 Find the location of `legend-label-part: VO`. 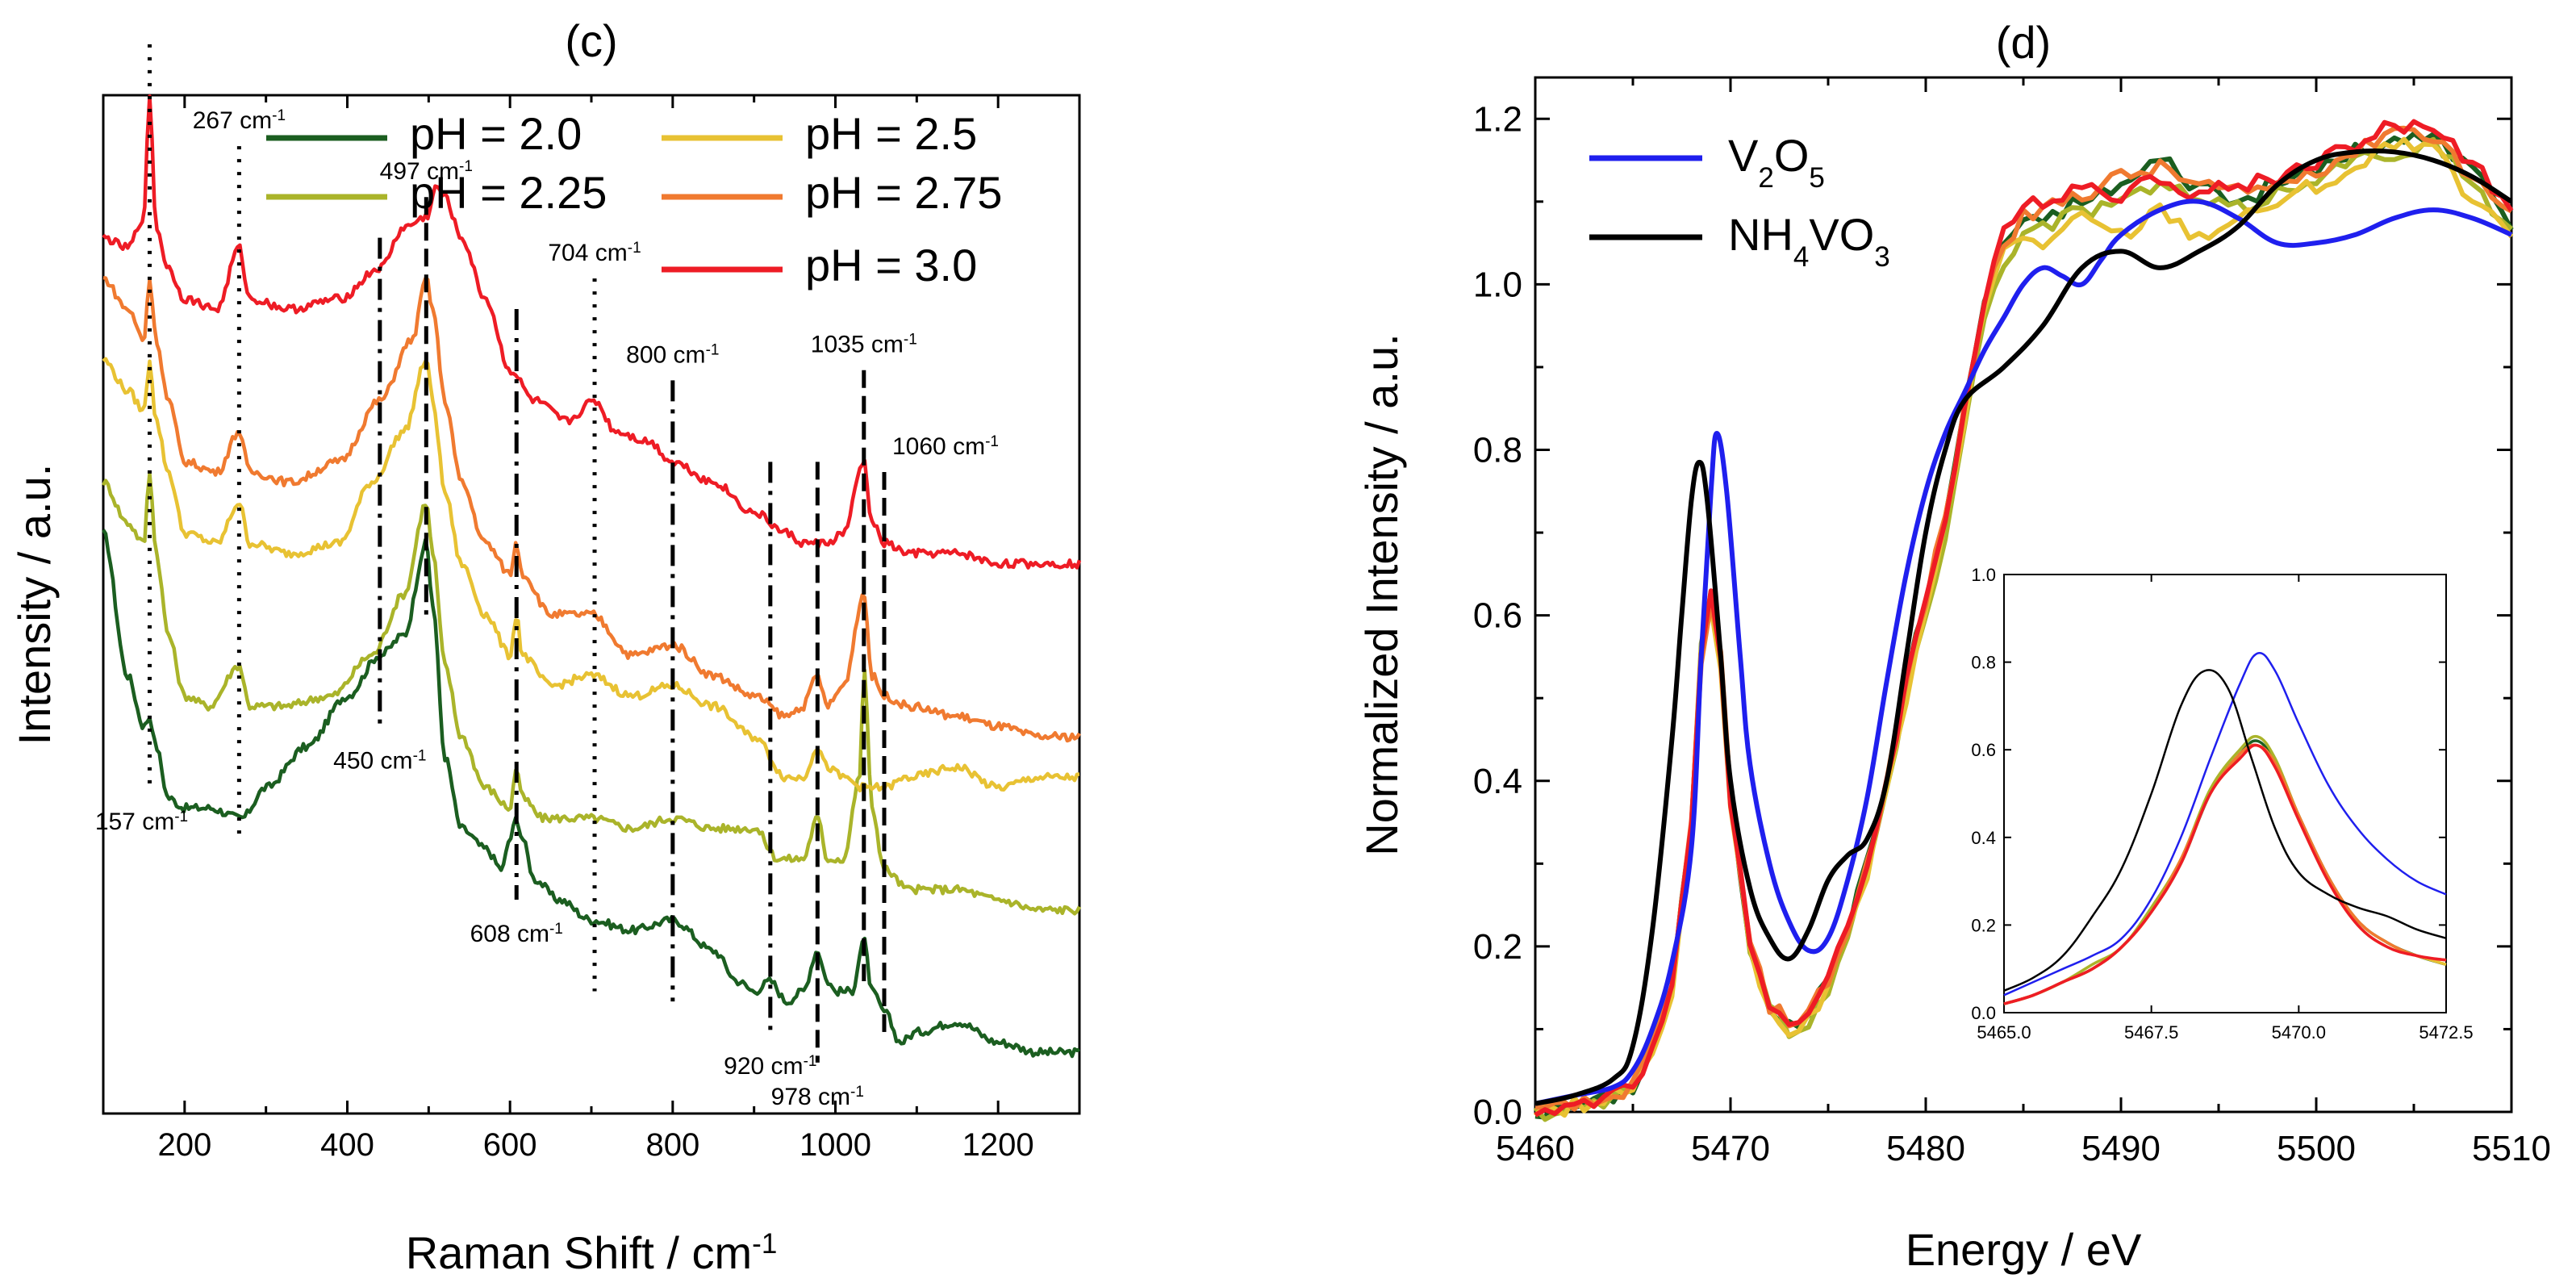

legend-label-part: VO is located at coordinates (1841, 234).